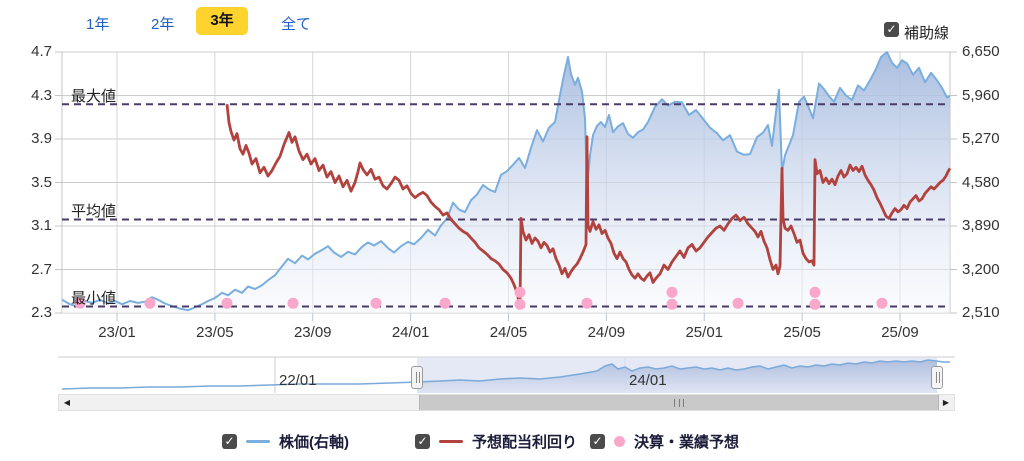 The height and width of the screenshot is (461, 1024). Describe the element at coordinates (296, 24) in the screenshot. I see `tab-all: 全て` at that location.